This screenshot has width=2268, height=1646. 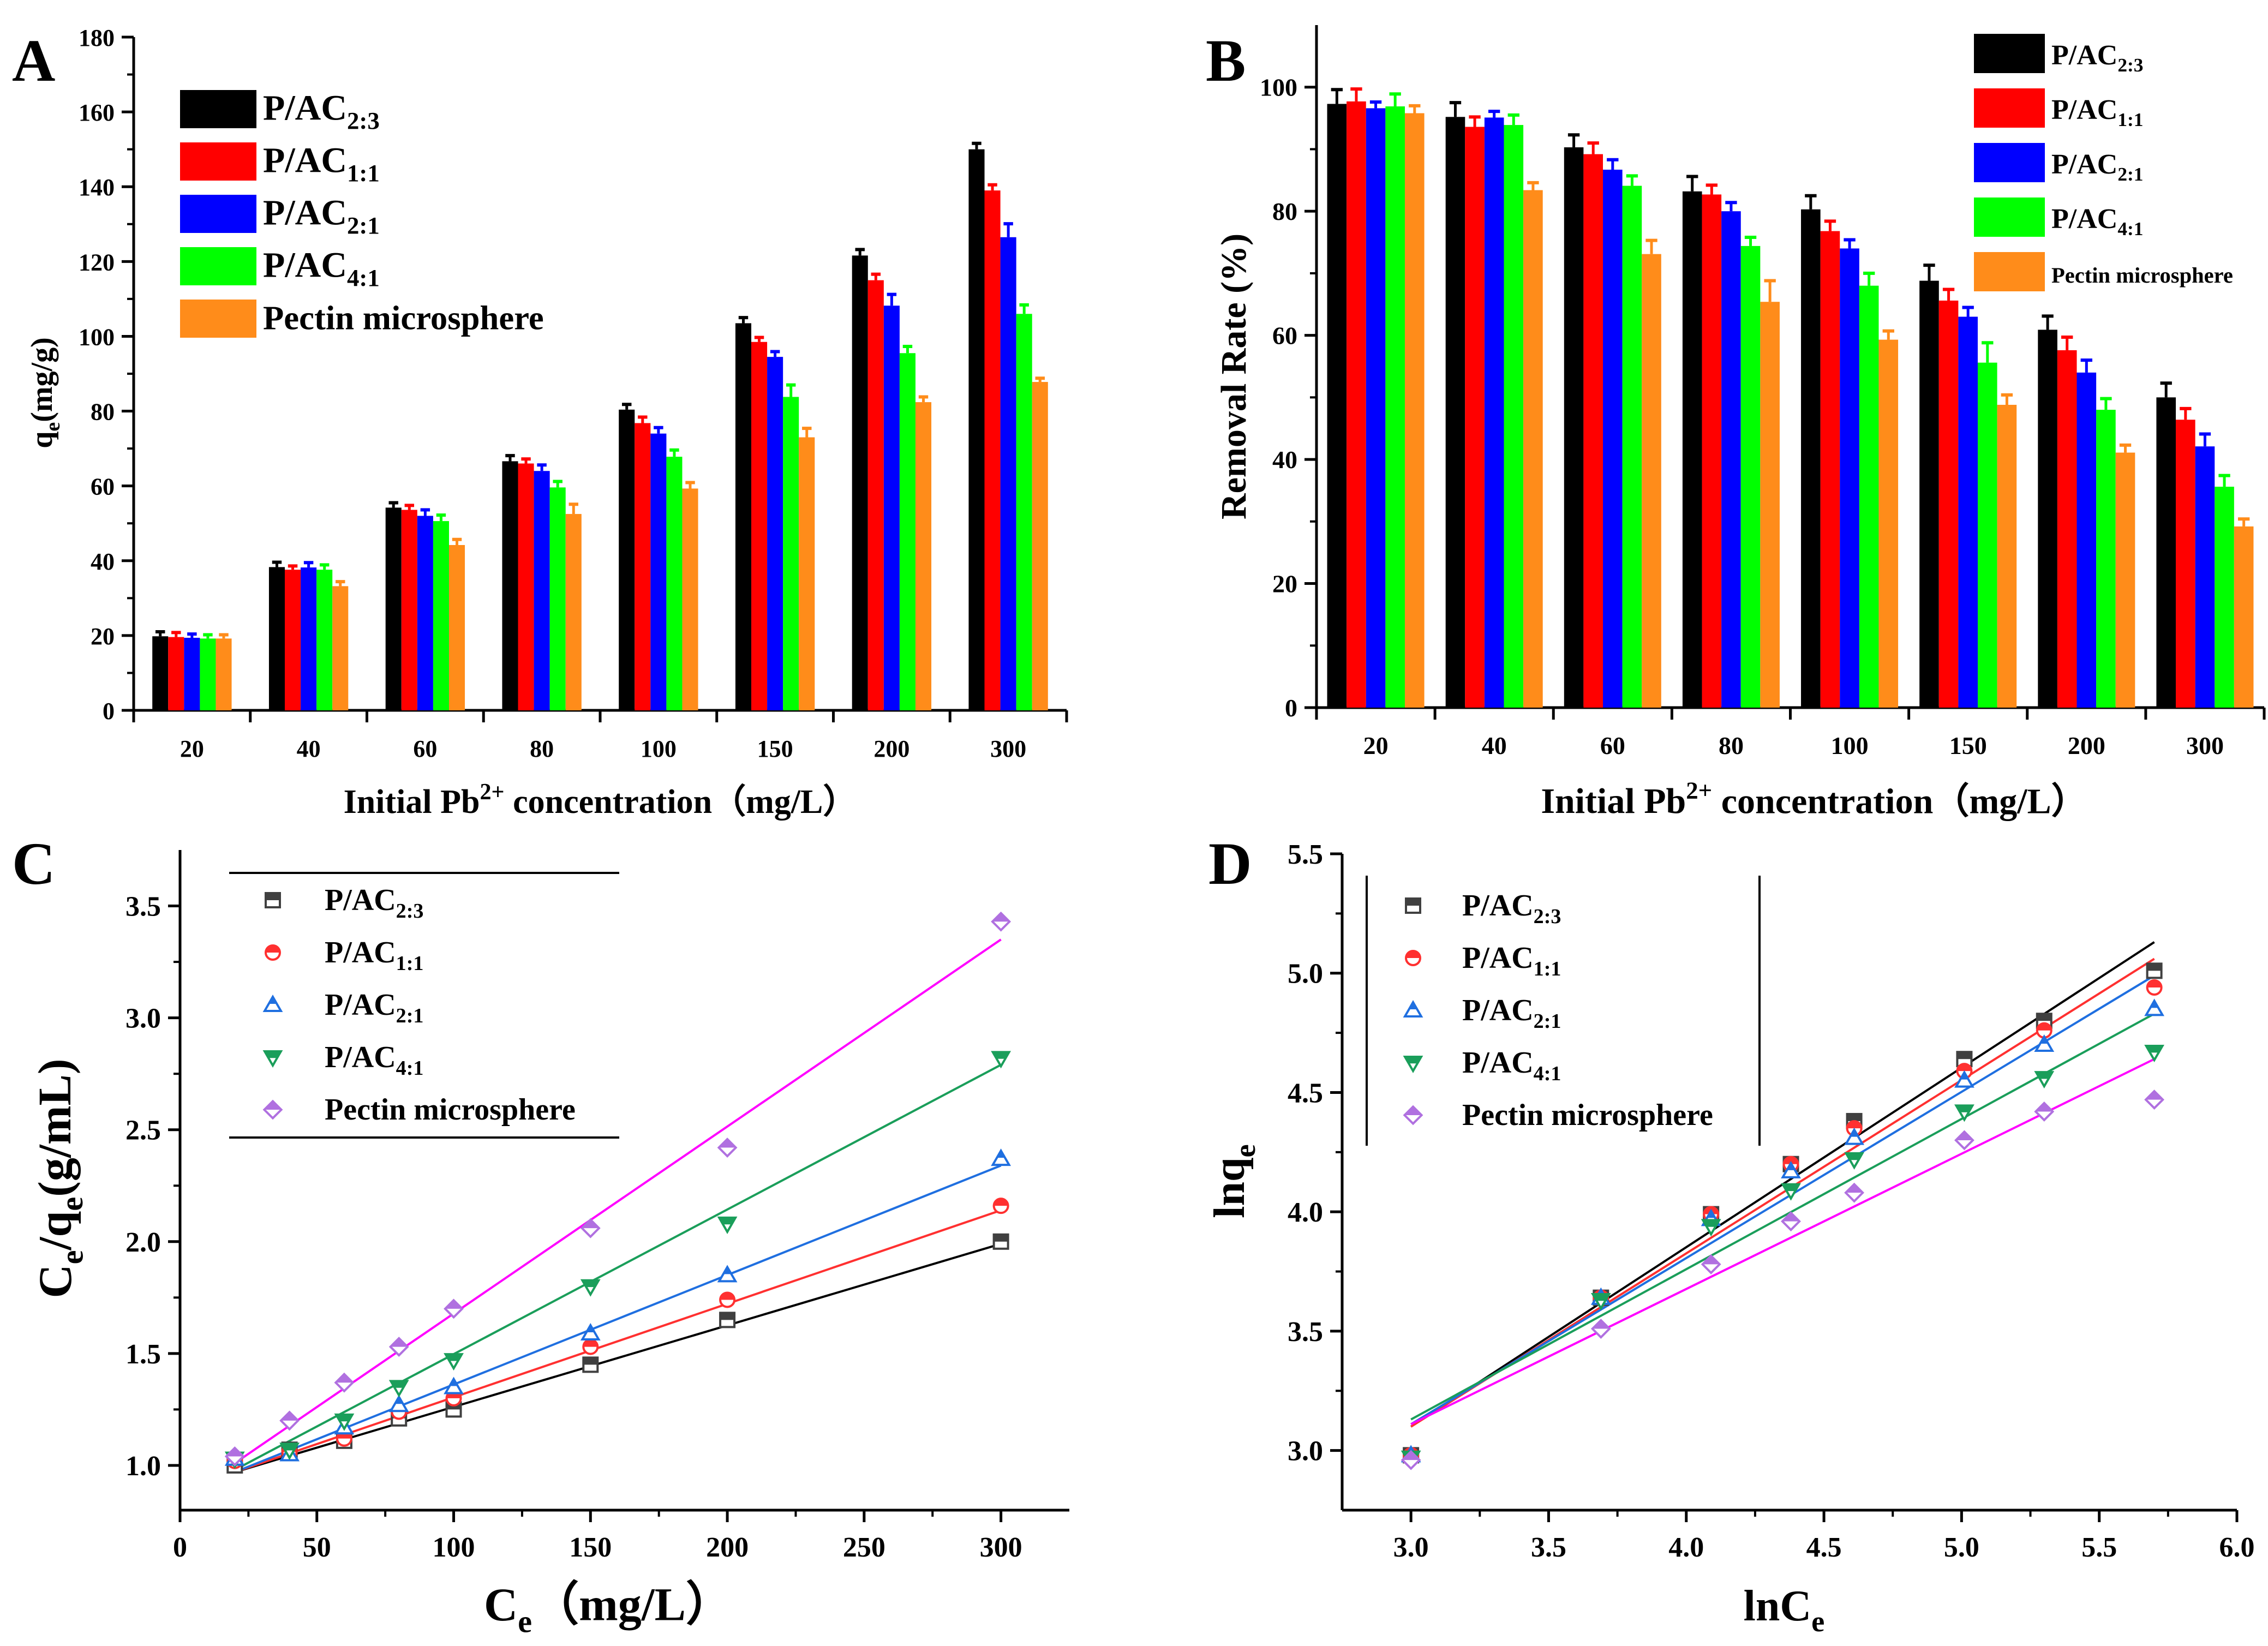 I want to click on y-tick-label: 100, so click(x=1278, y=87).